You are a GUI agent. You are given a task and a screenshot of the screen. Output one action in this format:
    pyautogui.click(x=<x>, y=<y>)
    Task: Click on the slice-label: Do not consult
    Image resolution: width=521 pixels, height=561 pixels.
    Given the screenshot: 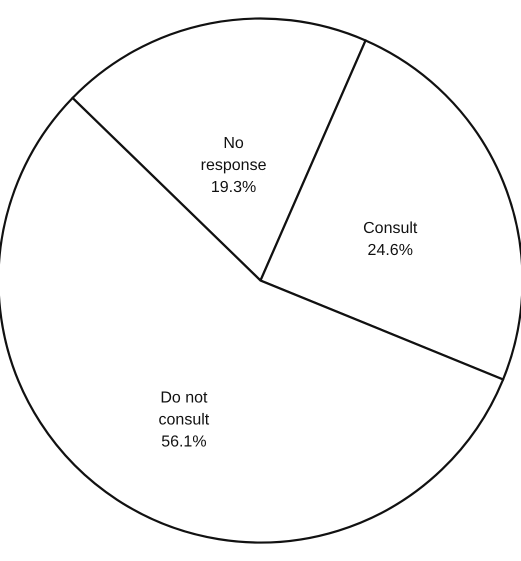 What is the action you would take?
    pyautogui.click(x=184, y=409)
    